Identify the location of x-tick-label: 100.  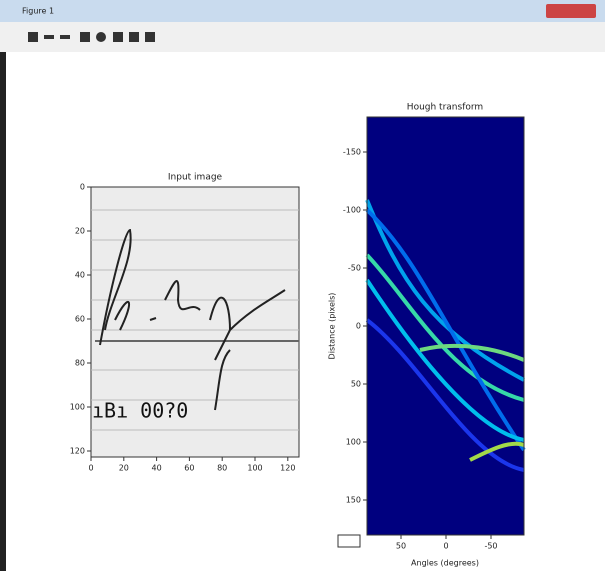
(254, 468).